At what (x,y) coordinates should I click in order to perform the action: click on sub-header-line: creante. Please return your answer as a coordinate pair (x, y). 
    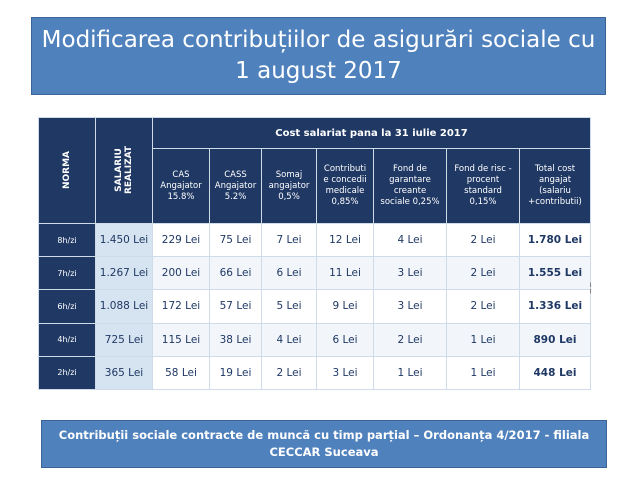
    Looking at the image, I should click on (410, 191).